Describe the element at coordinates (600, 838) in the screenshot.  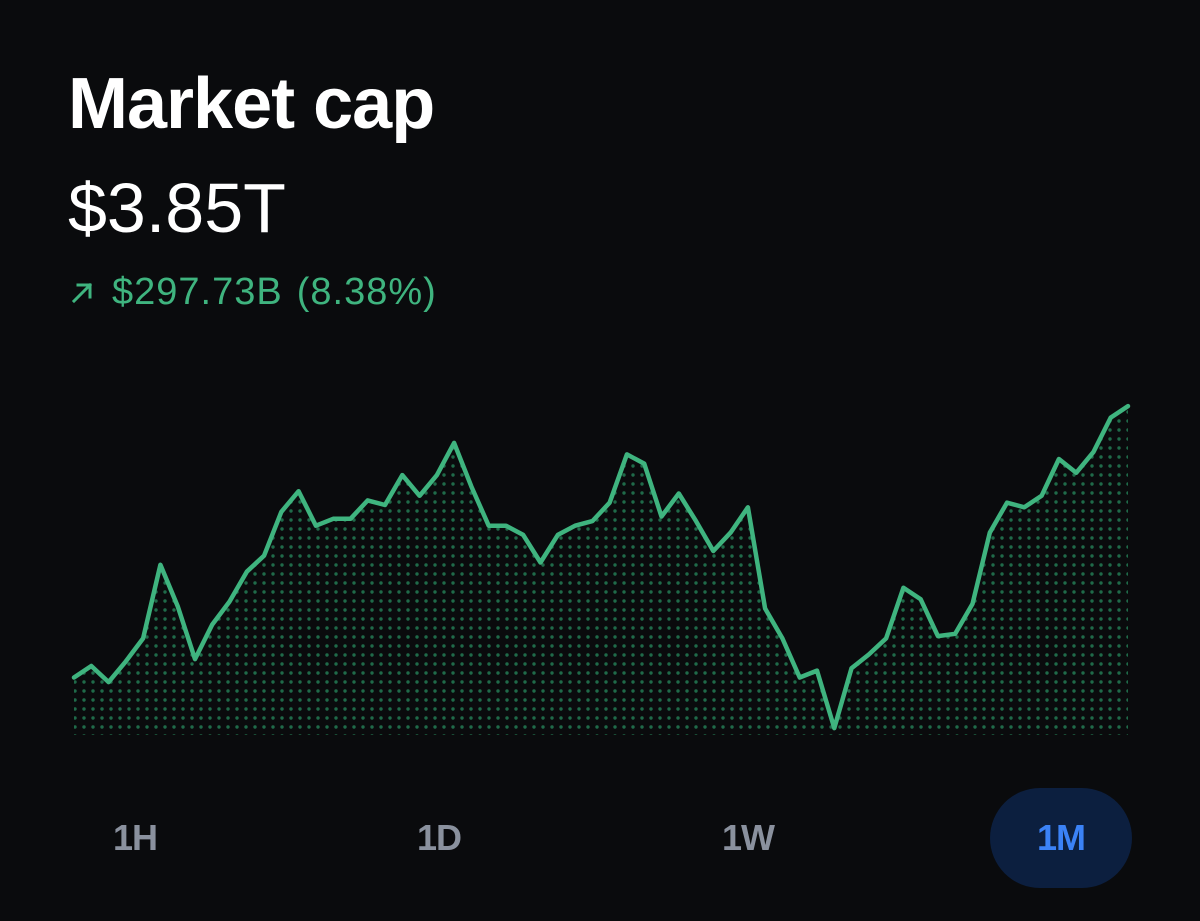
I see `time-range-selector: 1H 1D 1W 1M` at that location.